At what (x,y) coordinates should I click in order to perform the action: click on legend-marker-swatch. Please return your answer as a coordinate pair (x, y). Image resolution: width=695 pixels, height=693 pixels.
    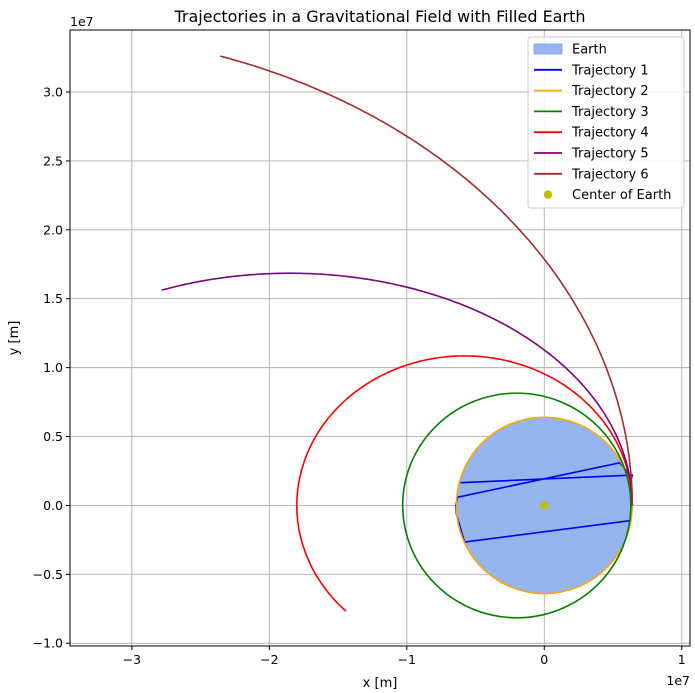
    Looking at the image, I should click on (548, 194).